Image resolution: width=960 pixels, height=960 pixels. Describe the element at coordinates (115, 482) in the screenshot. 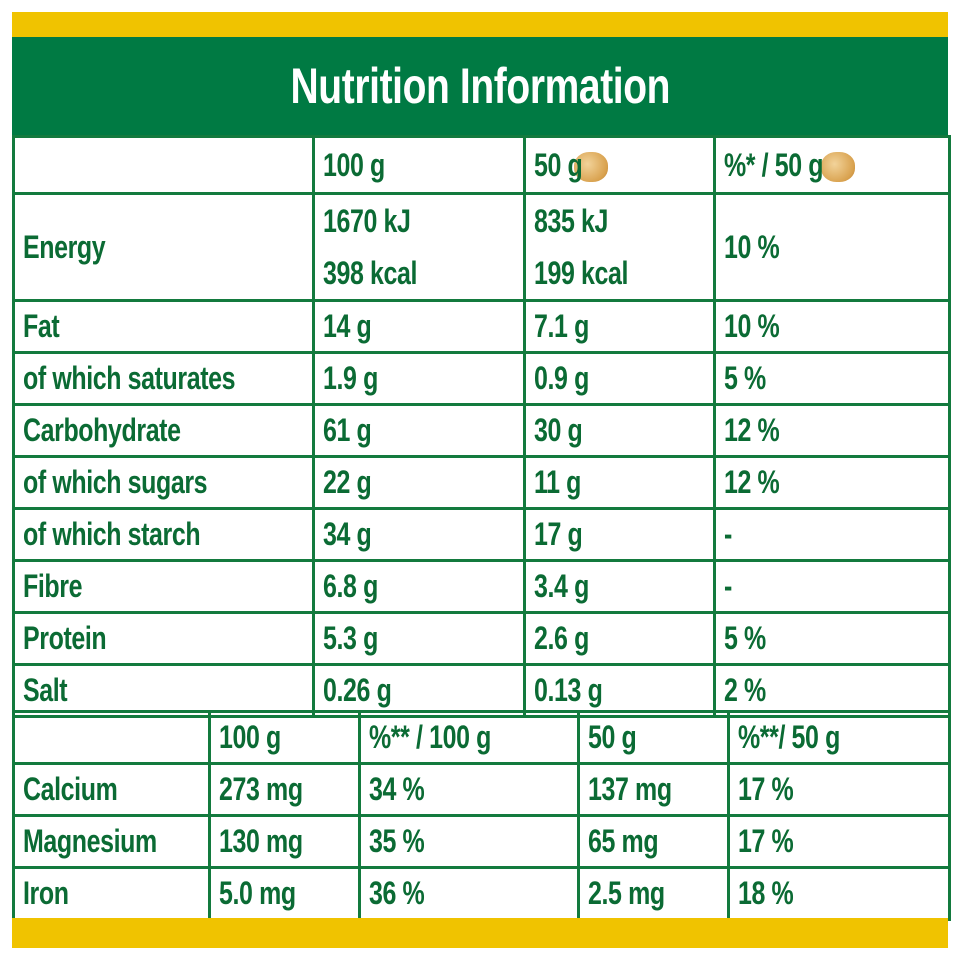

I see `cell-text: of which sugars` at that location.